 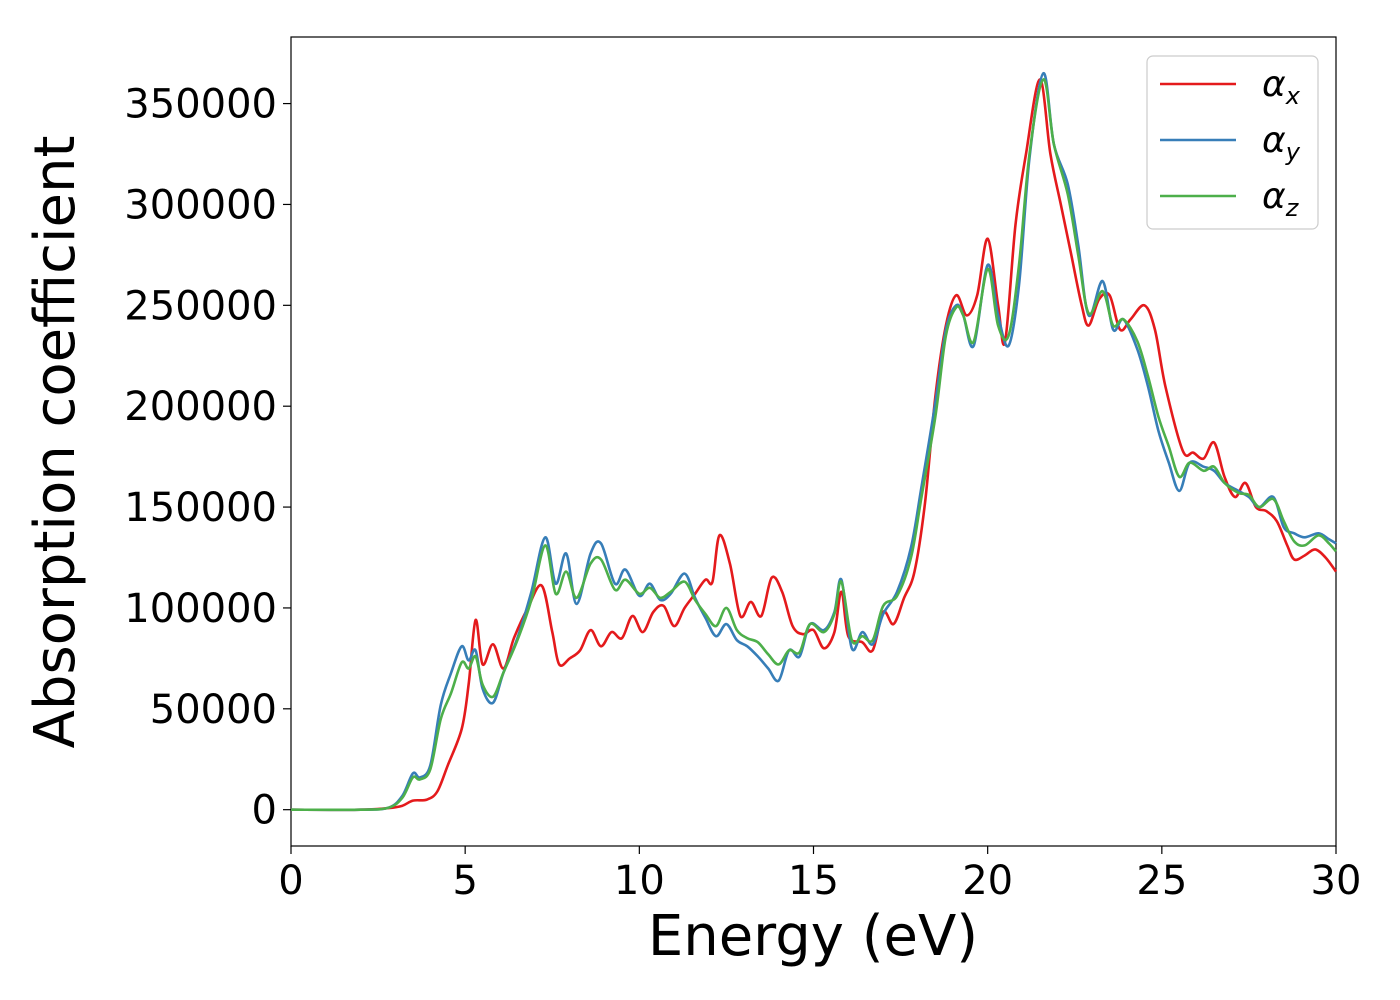 What do you see at coordinates (1161, 881) in the screenshot?
I see `x-tick-label: 25` at bounding box center [1161, 881].